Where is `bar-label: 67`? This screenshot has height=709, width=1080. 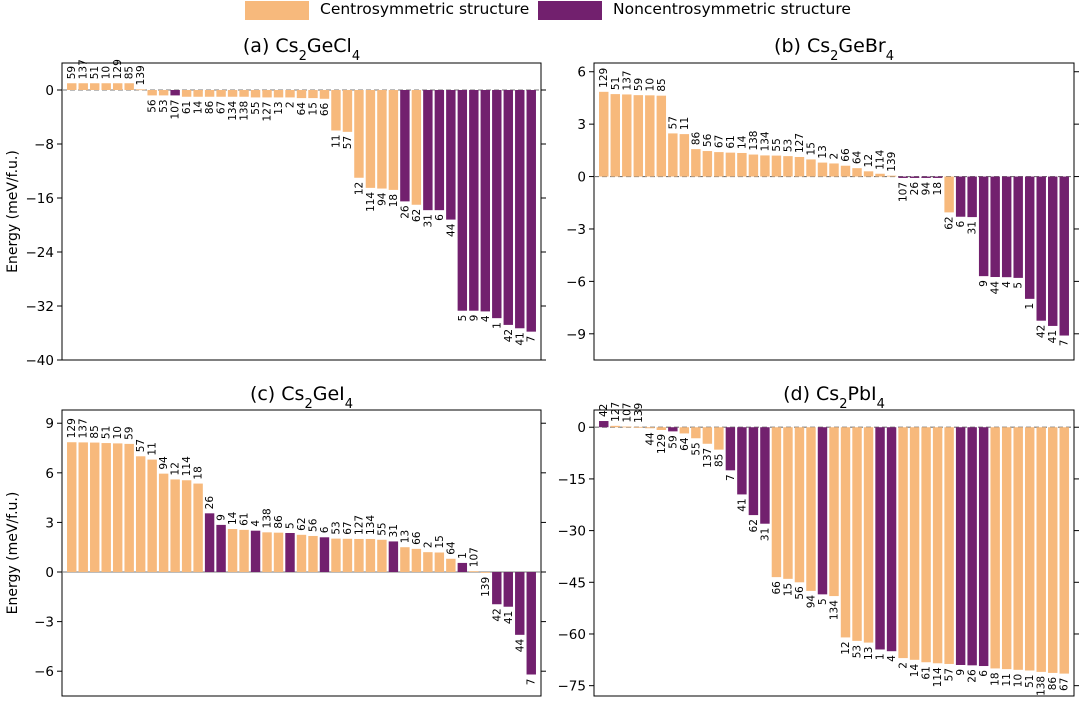 bar-label: 67 is located at coordinates (222, 107).